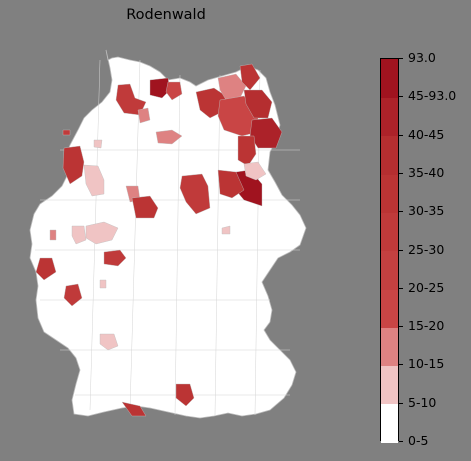 The image size is (471, 461). What do you see at coordinates (422, 402) in the screenshot?
I see `colorbar-tick-label: 5-10` at bounding box center [422, 402].